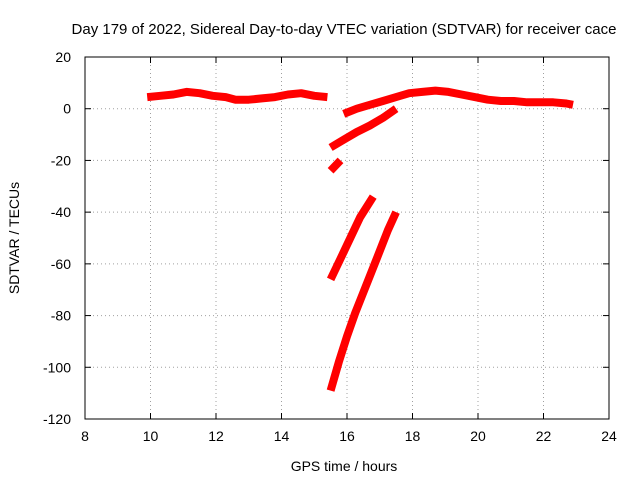 The height and width of the screenshot is (480, 640). Describe the element at coordinates (151, 436) in the screenshot. I see `x-tick-label: 10` at that location.